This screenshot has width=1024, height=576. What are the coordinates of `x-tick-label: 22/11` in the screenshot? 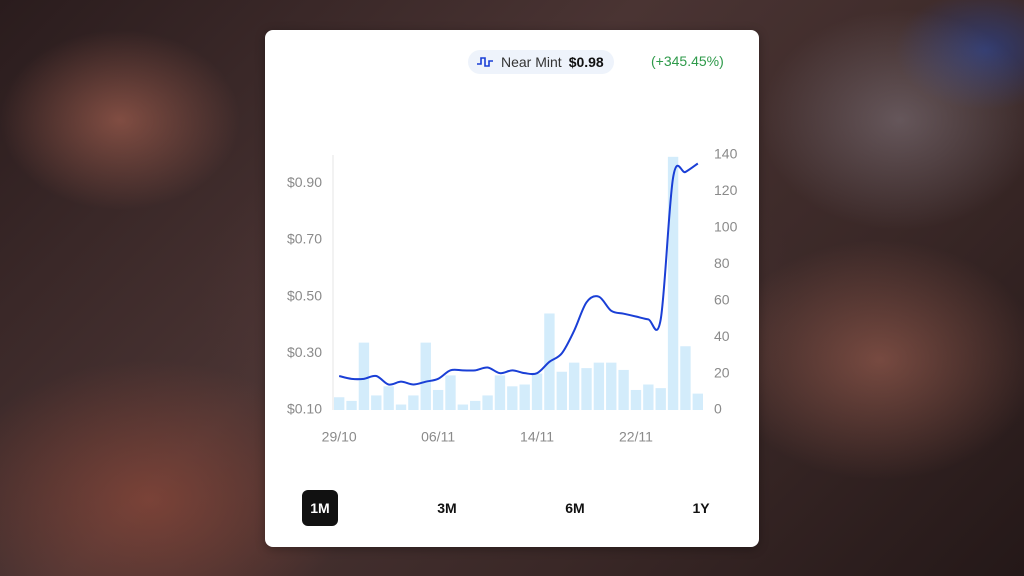 It's located at (636, 437).